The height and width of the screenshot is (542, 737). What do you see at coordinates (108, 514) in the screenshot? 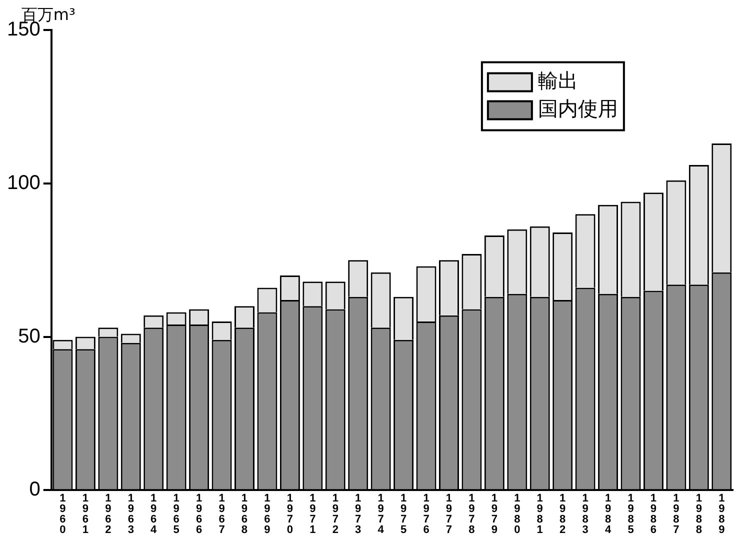
I see `x-tick-label: 1962` at bounding box center [108, 514].